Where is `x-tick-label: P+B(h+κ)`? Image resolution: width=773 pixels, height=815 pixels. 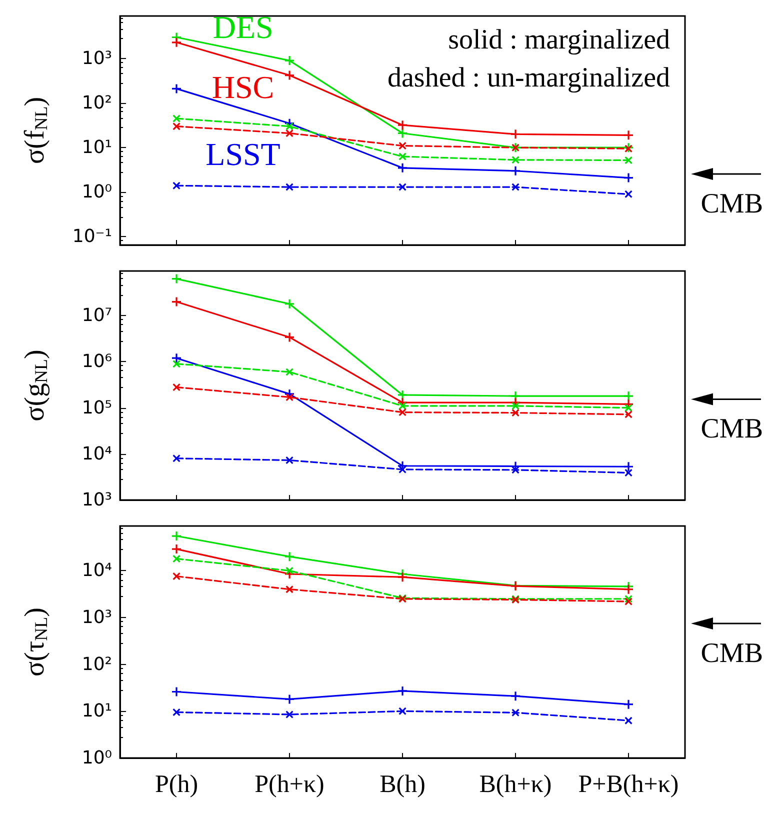
x-tick-label: P+B(h+κ) is located at coordinates (628, 784).